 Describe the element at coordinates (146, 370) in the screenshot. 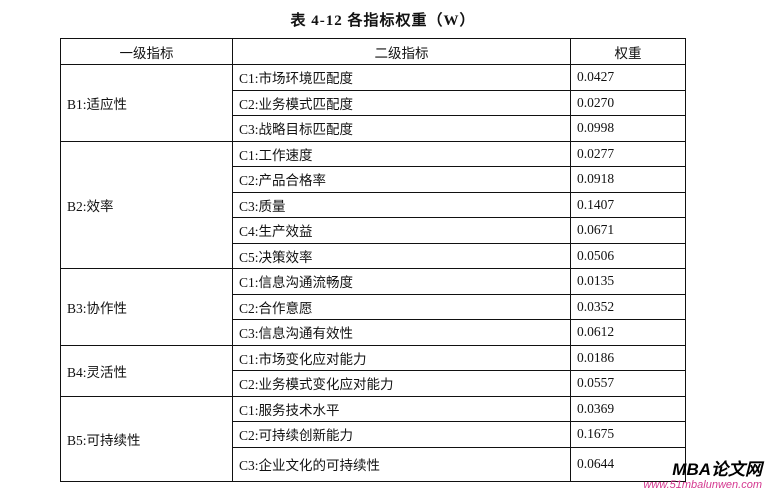

I see `level1-cell: B4:灵活性` at that location.